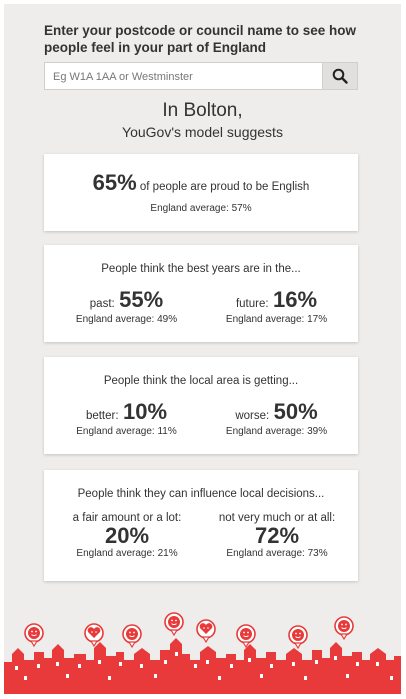 The image size is (406, 699). Describe the element at coordinates (202, 110) in the screenshot. I see `location-heading: In Bolton,` at that location.